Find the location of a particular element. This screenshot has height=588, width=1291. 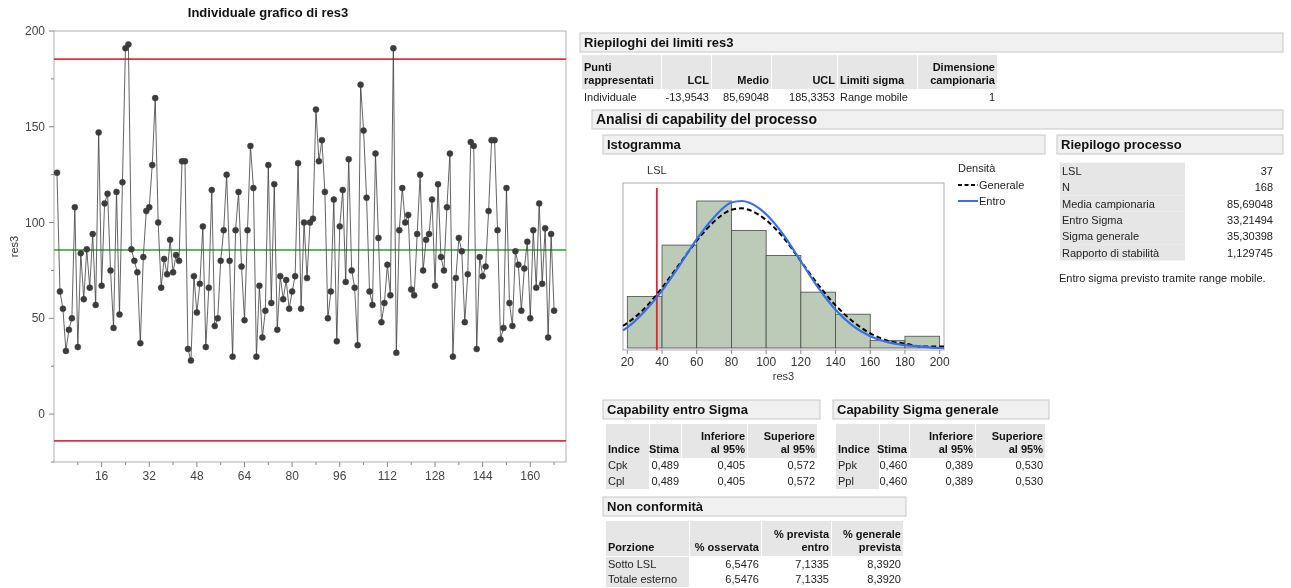

x-axis-title: res3 is located at coordinates (783, 376).